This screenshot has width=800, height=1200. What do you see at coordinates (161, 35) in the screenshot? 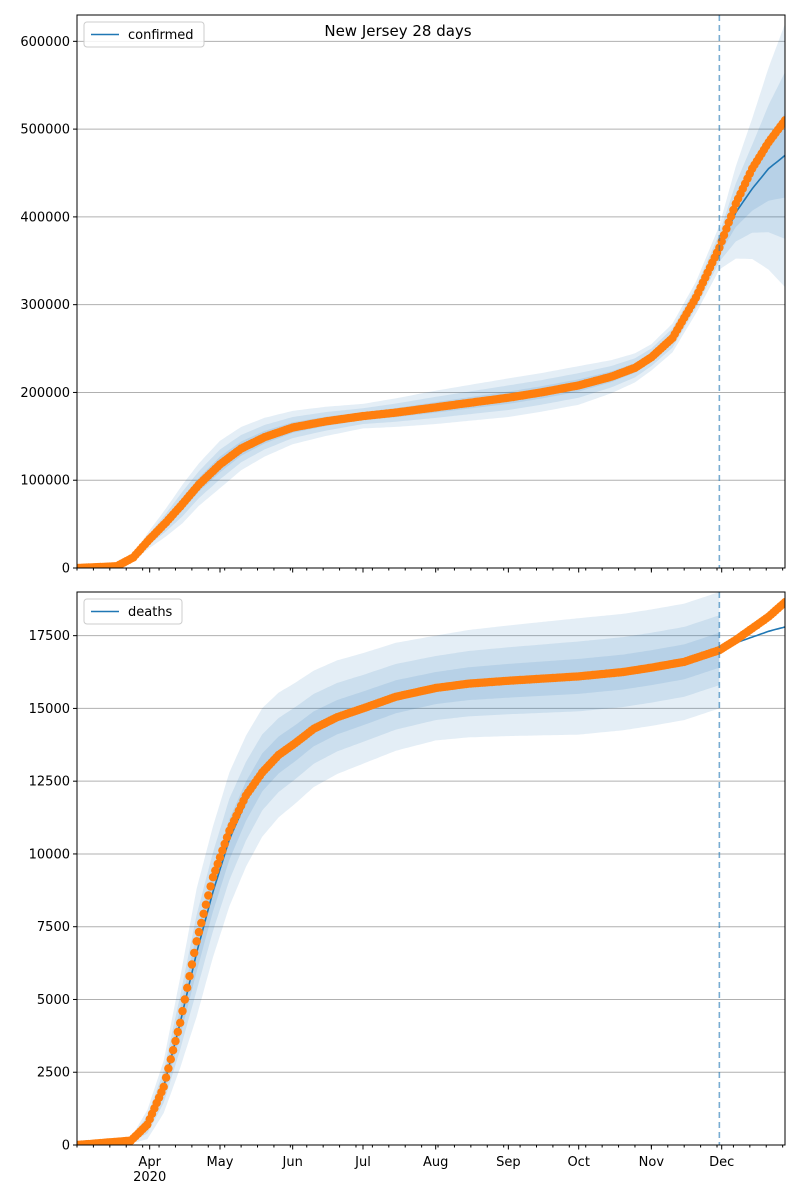
I see `legend-label: confirmed` at bounding box center [161, 35].